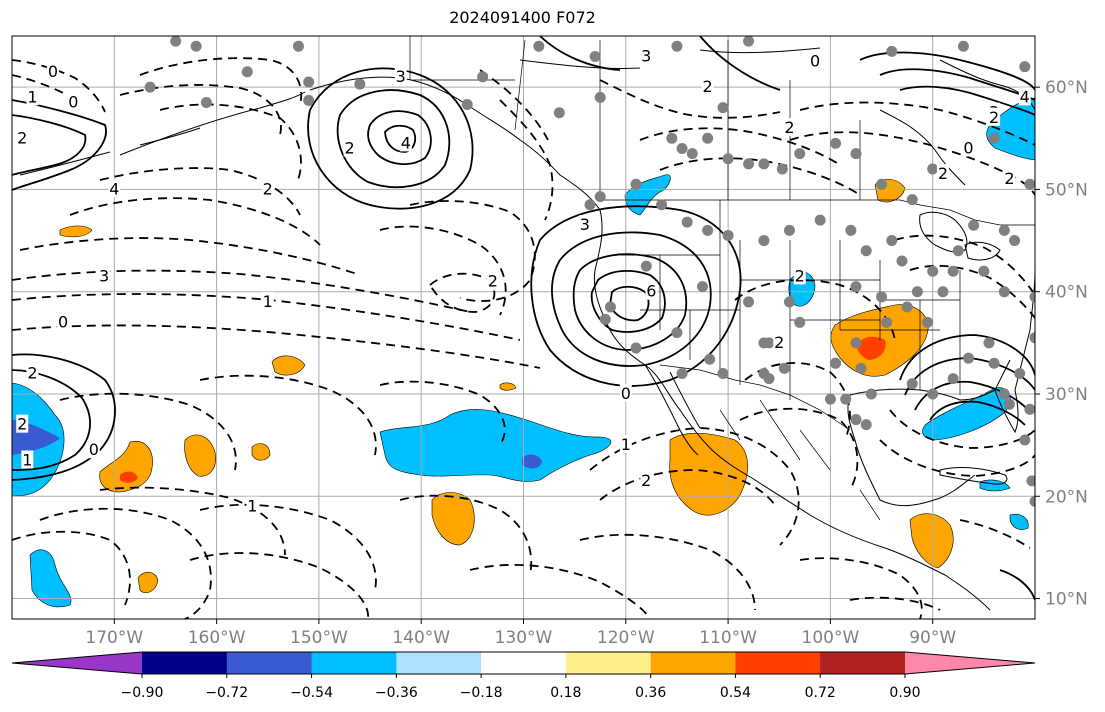  Describe the element at coordinates (396, 693) in the screenshot. I see `colorbar-tick-label: −0.36` at that location.